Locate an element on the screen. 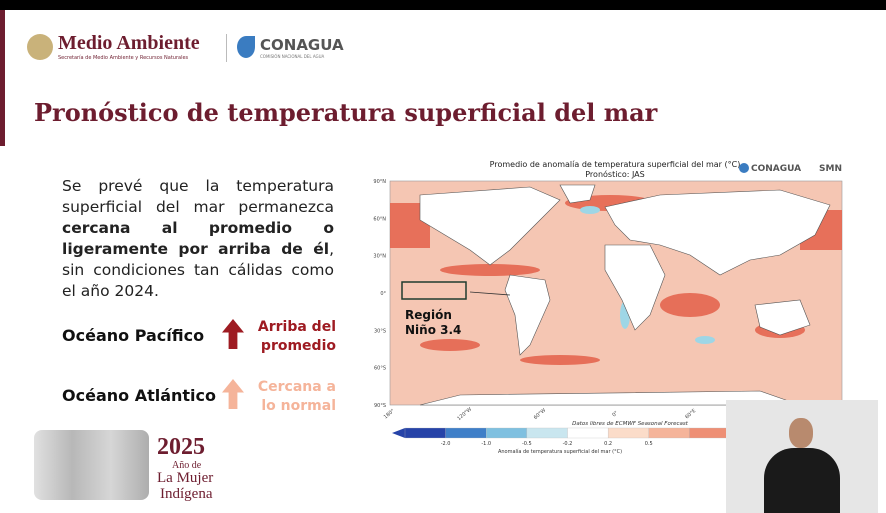  region-label: Región is located at coordinates (428, 315).